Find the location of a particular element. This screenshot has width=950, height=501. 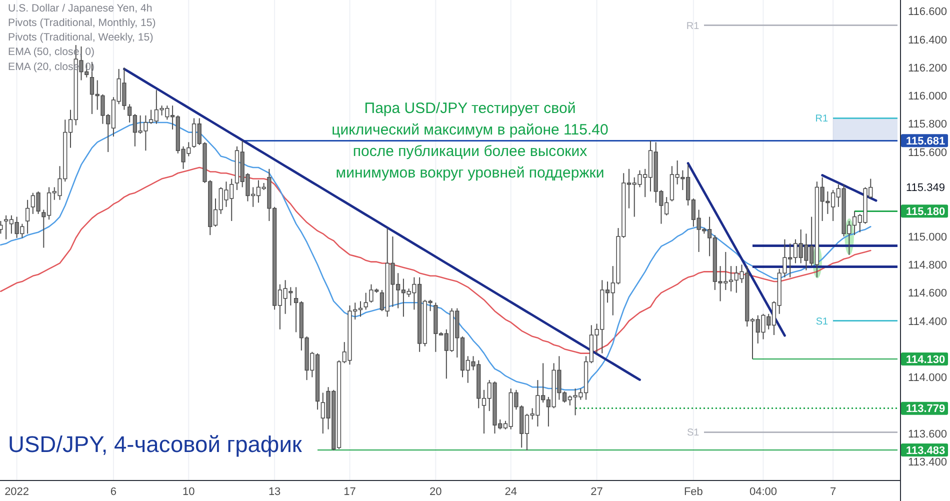

y-tick-label: 116.400 is located at coordinates (927, 40).